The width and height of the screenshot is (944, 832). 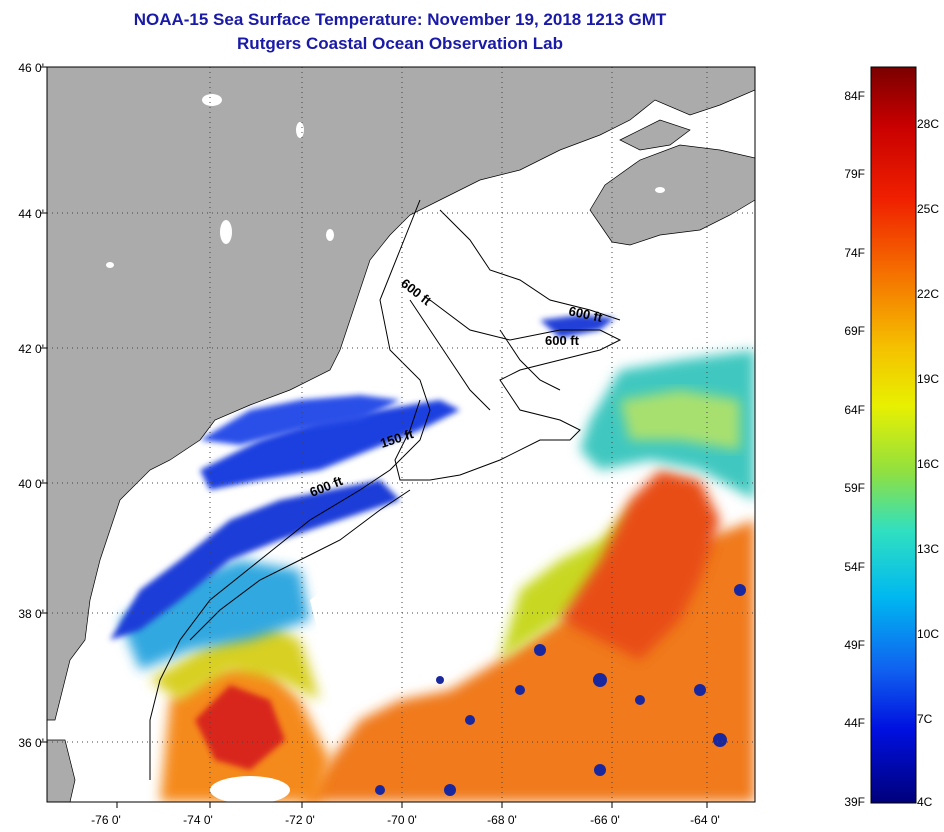 I want to click on lat-label: 46 0', so click(x=31, y=68).